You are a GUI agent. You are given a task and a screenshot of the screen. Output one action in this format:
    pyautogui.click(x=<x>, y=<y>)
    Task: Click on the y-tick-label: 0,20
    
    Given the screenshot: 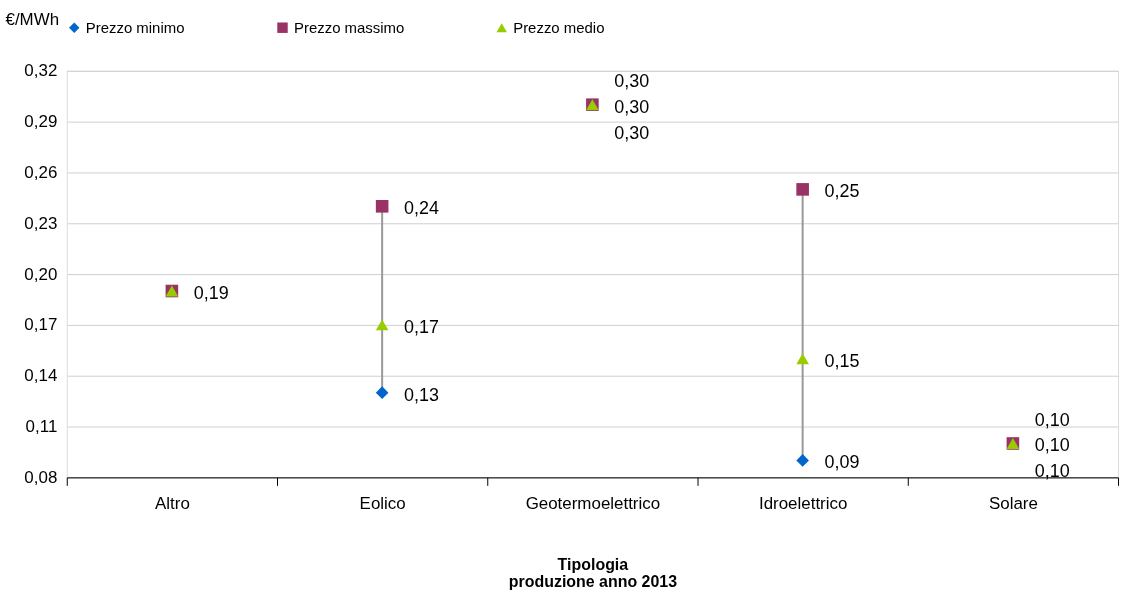 What is the action you would take?
    pyautogui.click(x=41, y=274)
    